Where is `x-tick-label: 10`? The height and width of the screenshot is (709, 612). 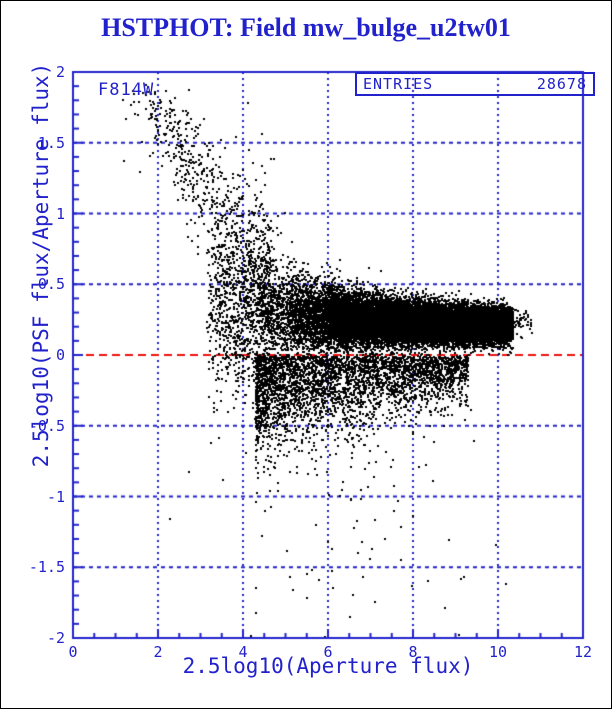 x-tick-label: 10 is located at coordinates (498, 652).